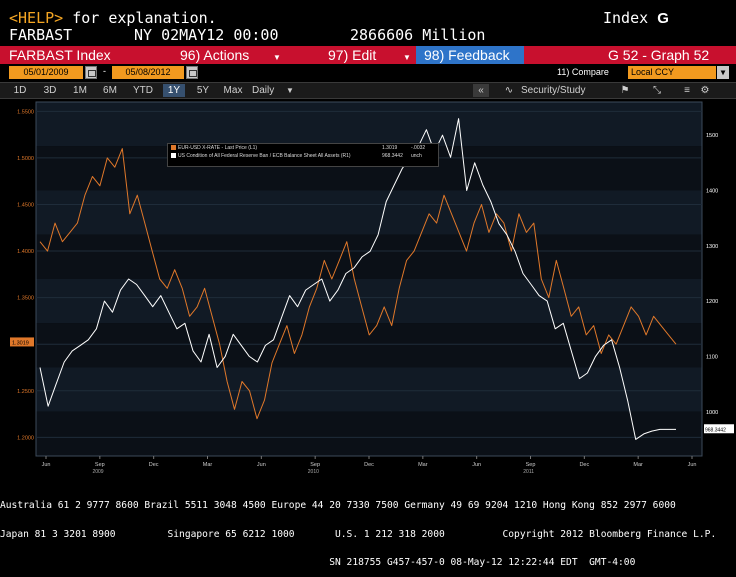 This screenshot has width=736, height=577. What do you see at coordinates (313, 472) in the screenshot?
I see `year-label: 2010` at bounding box center [313, 472].